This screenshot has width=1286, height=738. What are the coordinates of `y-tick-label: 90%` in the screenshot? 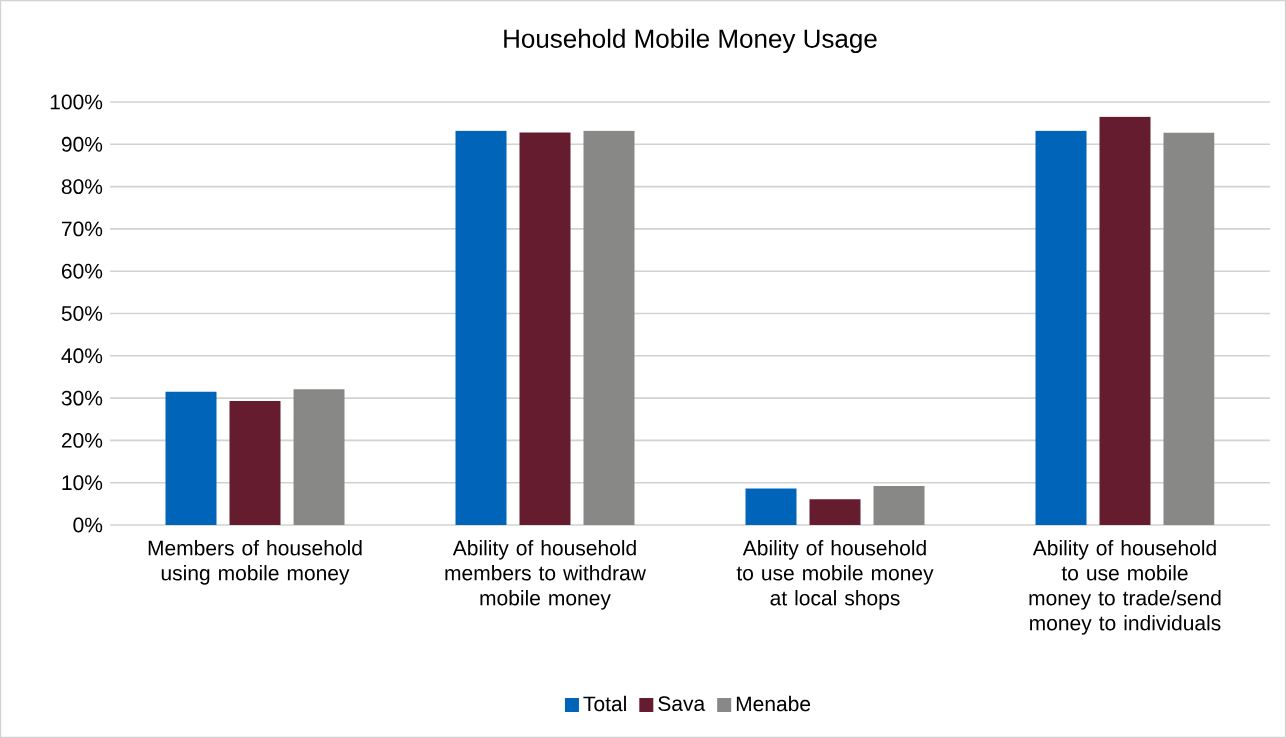 It's located at (82, 144).